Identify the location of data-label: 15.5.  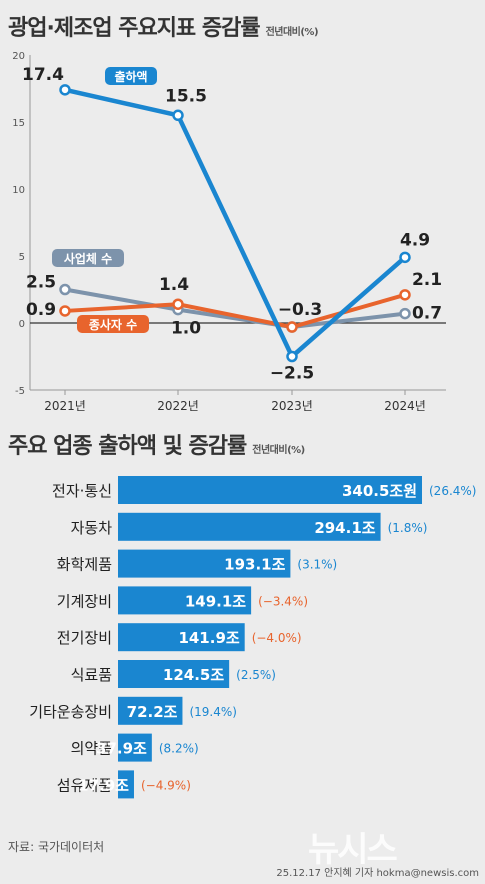
(186, 96).